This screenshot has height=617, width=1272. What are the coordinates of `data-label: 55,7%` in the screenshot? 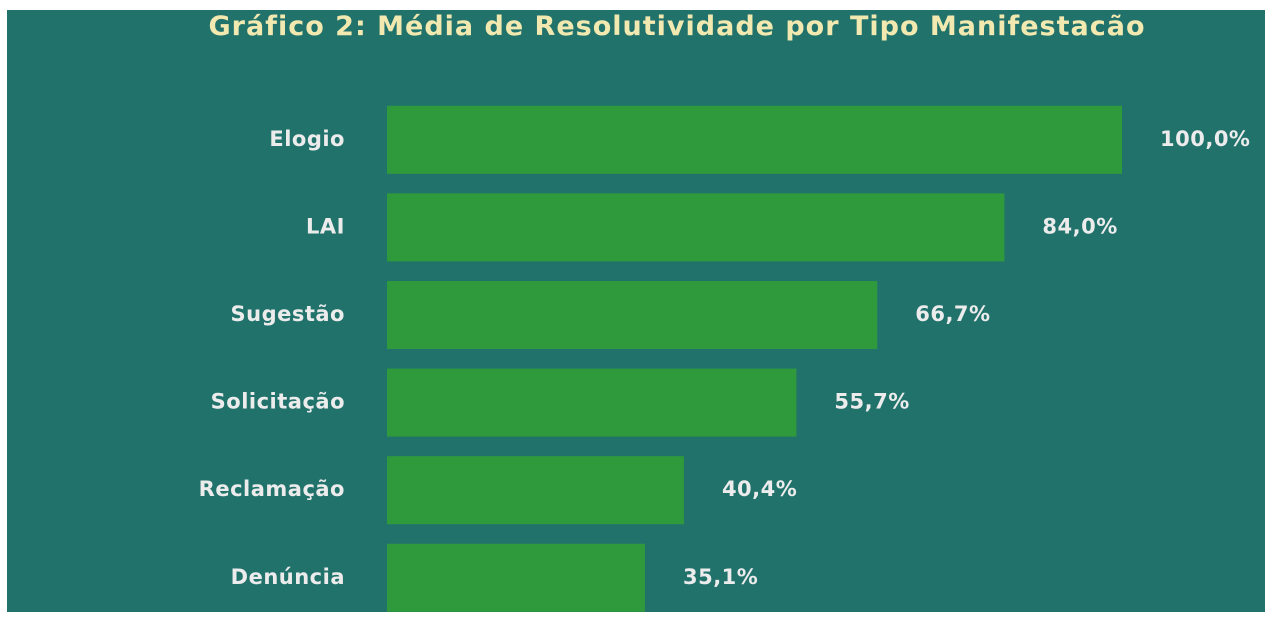 It's located at (871, 402).